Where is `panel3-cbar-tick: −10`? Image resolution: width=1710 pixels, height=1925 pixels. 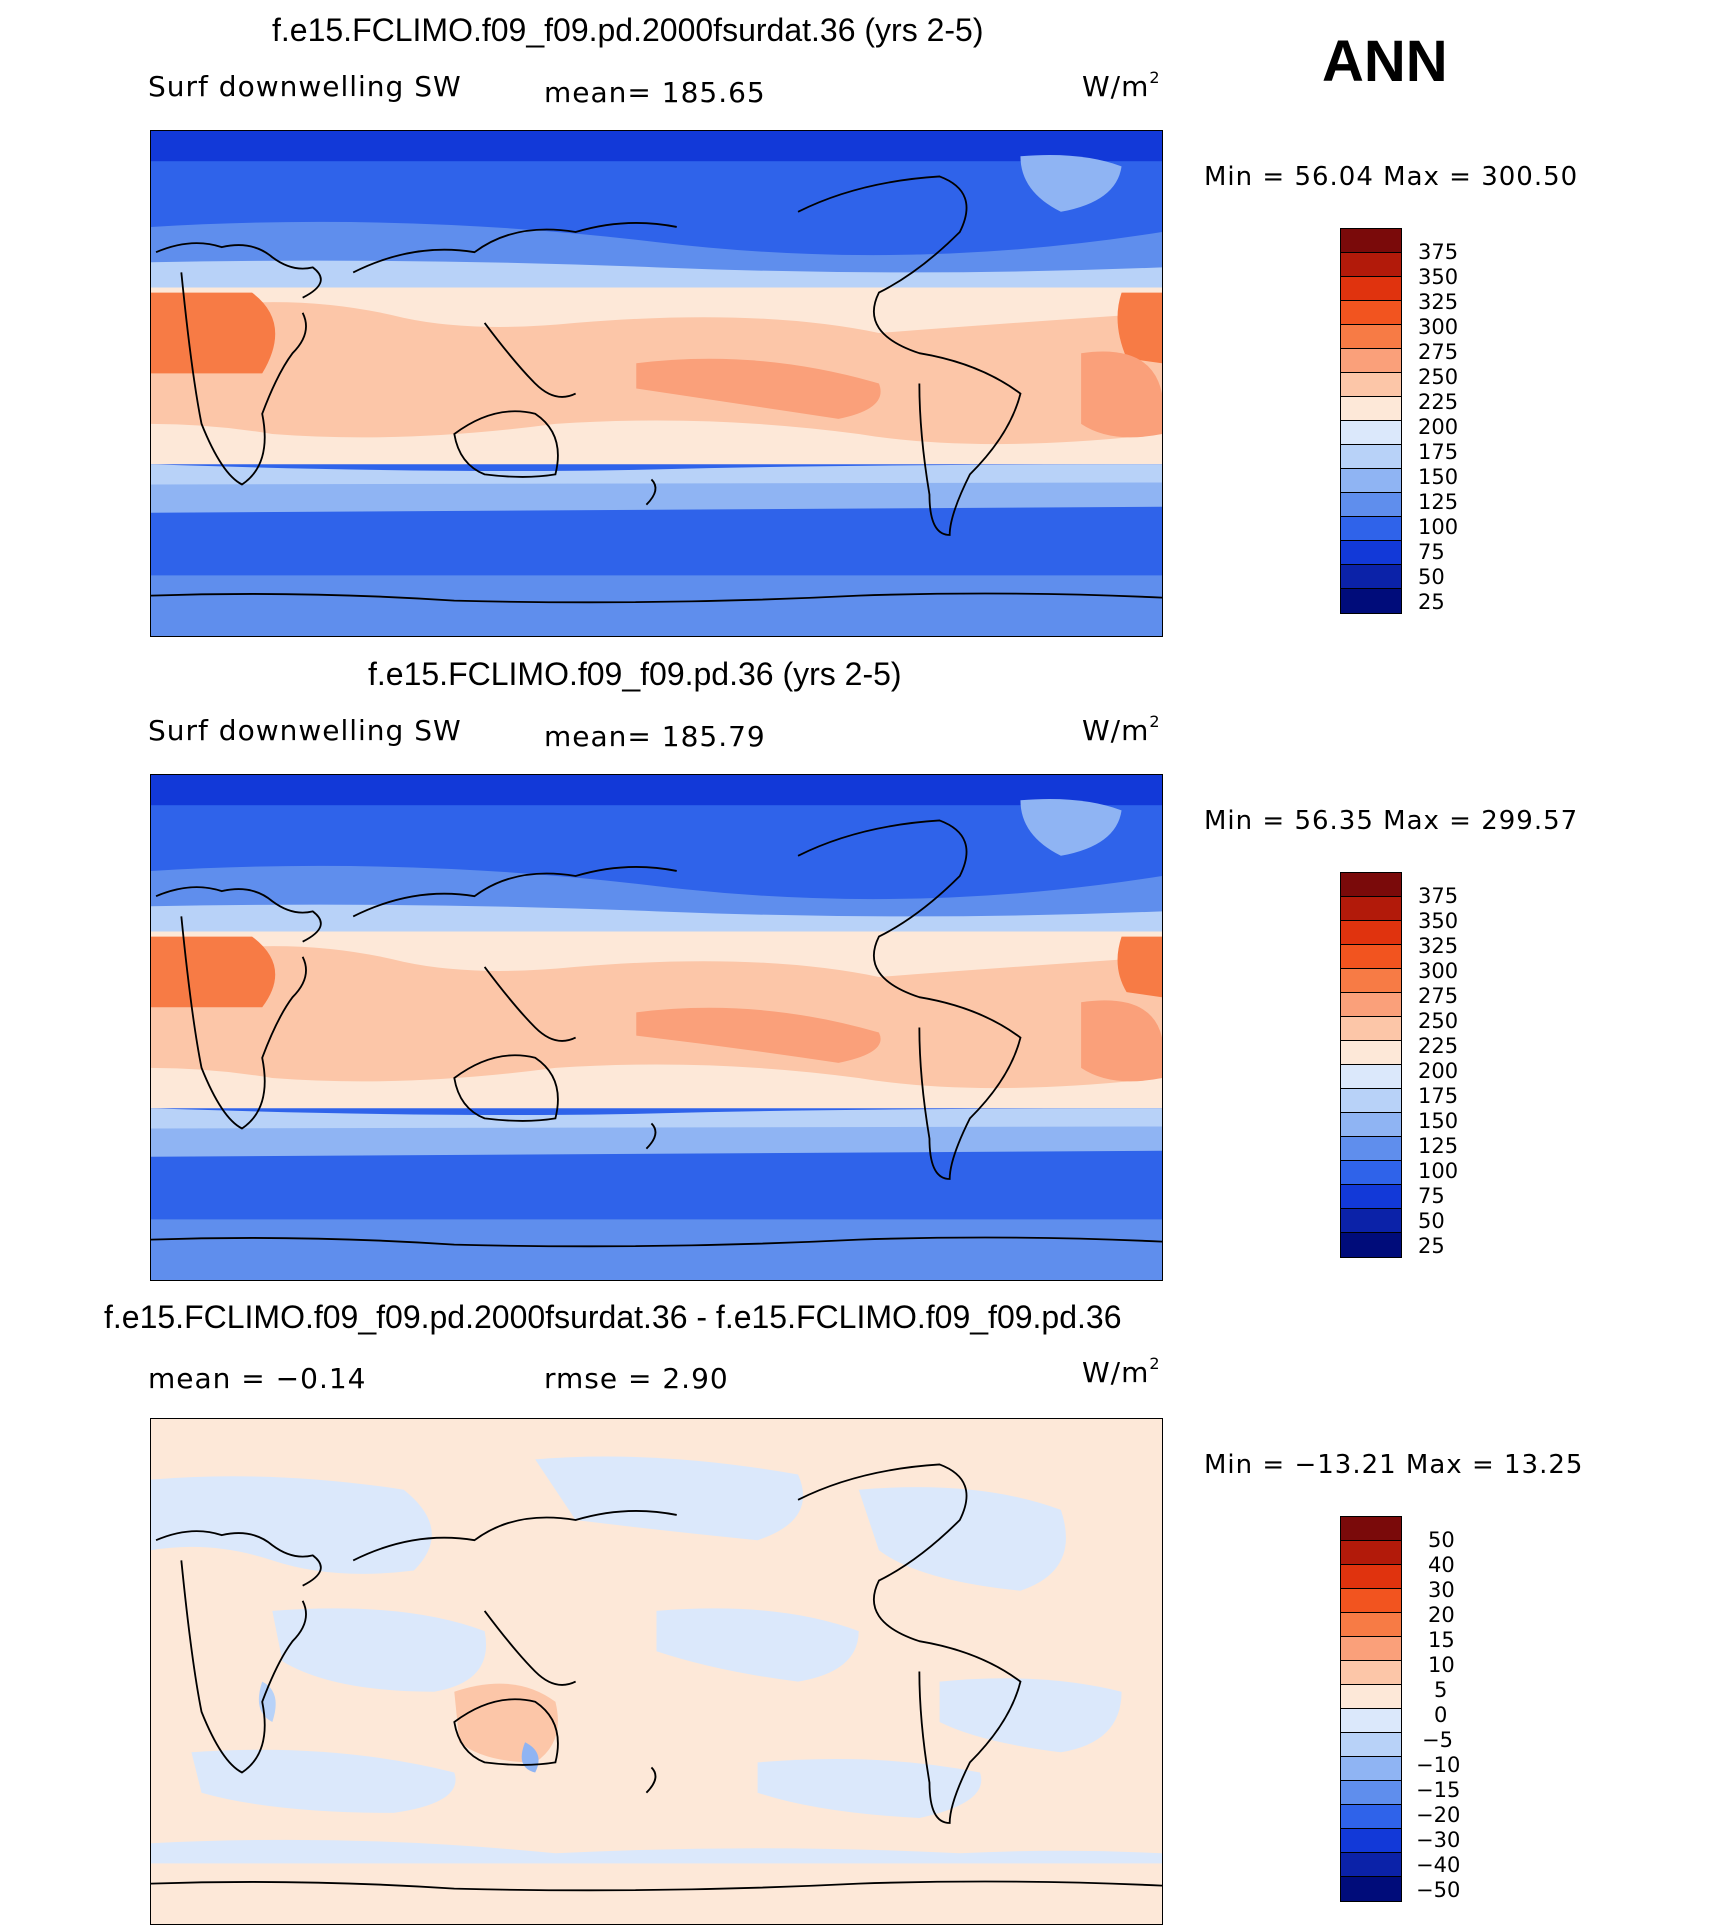
panel3-cbar-tick: −10 is located at coordinates (1438, 1765).